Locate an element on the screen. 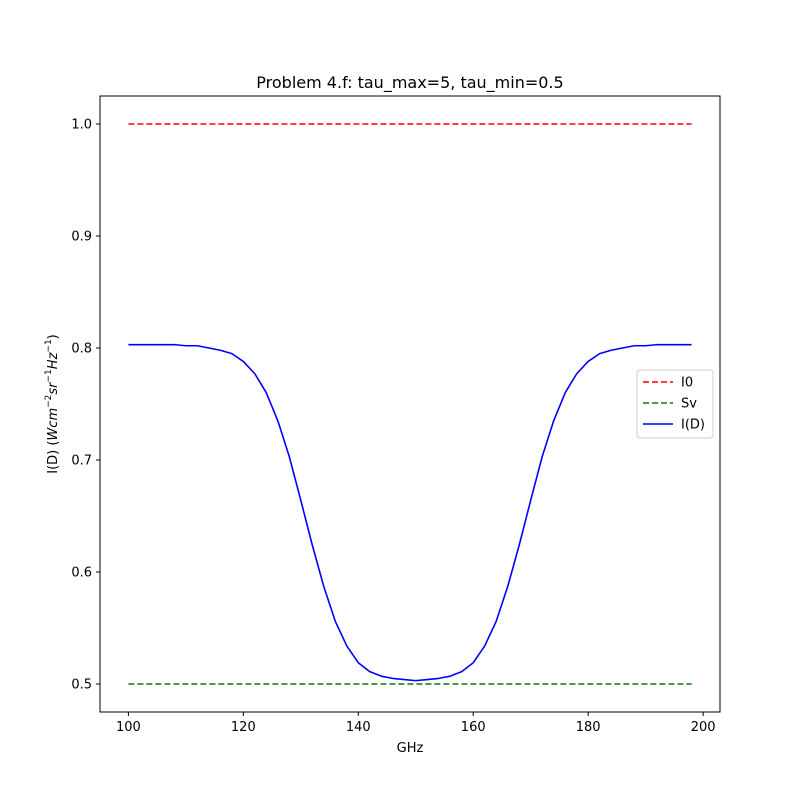 The width and height of the screenshot is (800, 800). legend: I0 Sv I(D) is located at coordinates (675, 404).